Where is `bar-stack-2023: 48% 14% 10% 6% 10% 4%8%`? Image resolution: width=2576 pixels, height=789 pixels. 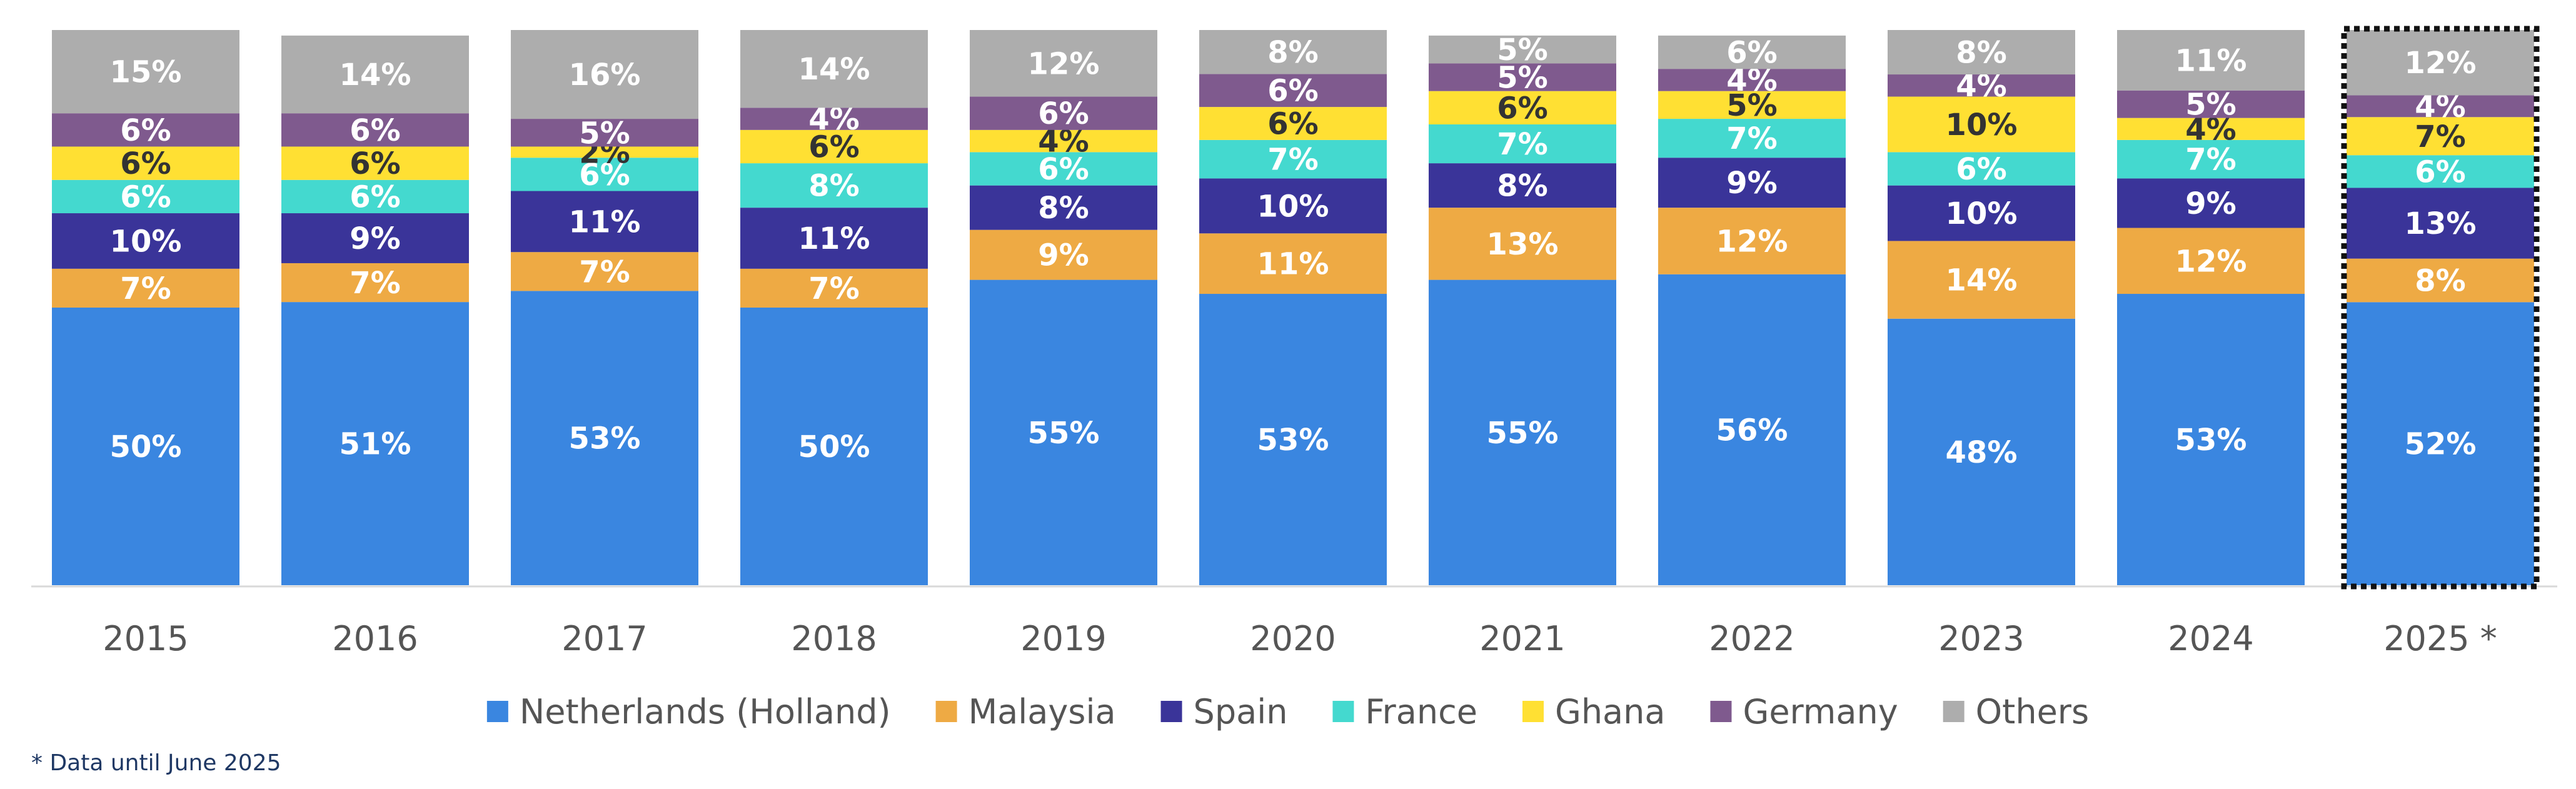
bar-stack-2023: 48% 14% 10% 6% 10% 4%8% is located at coordinates (1981, 307).